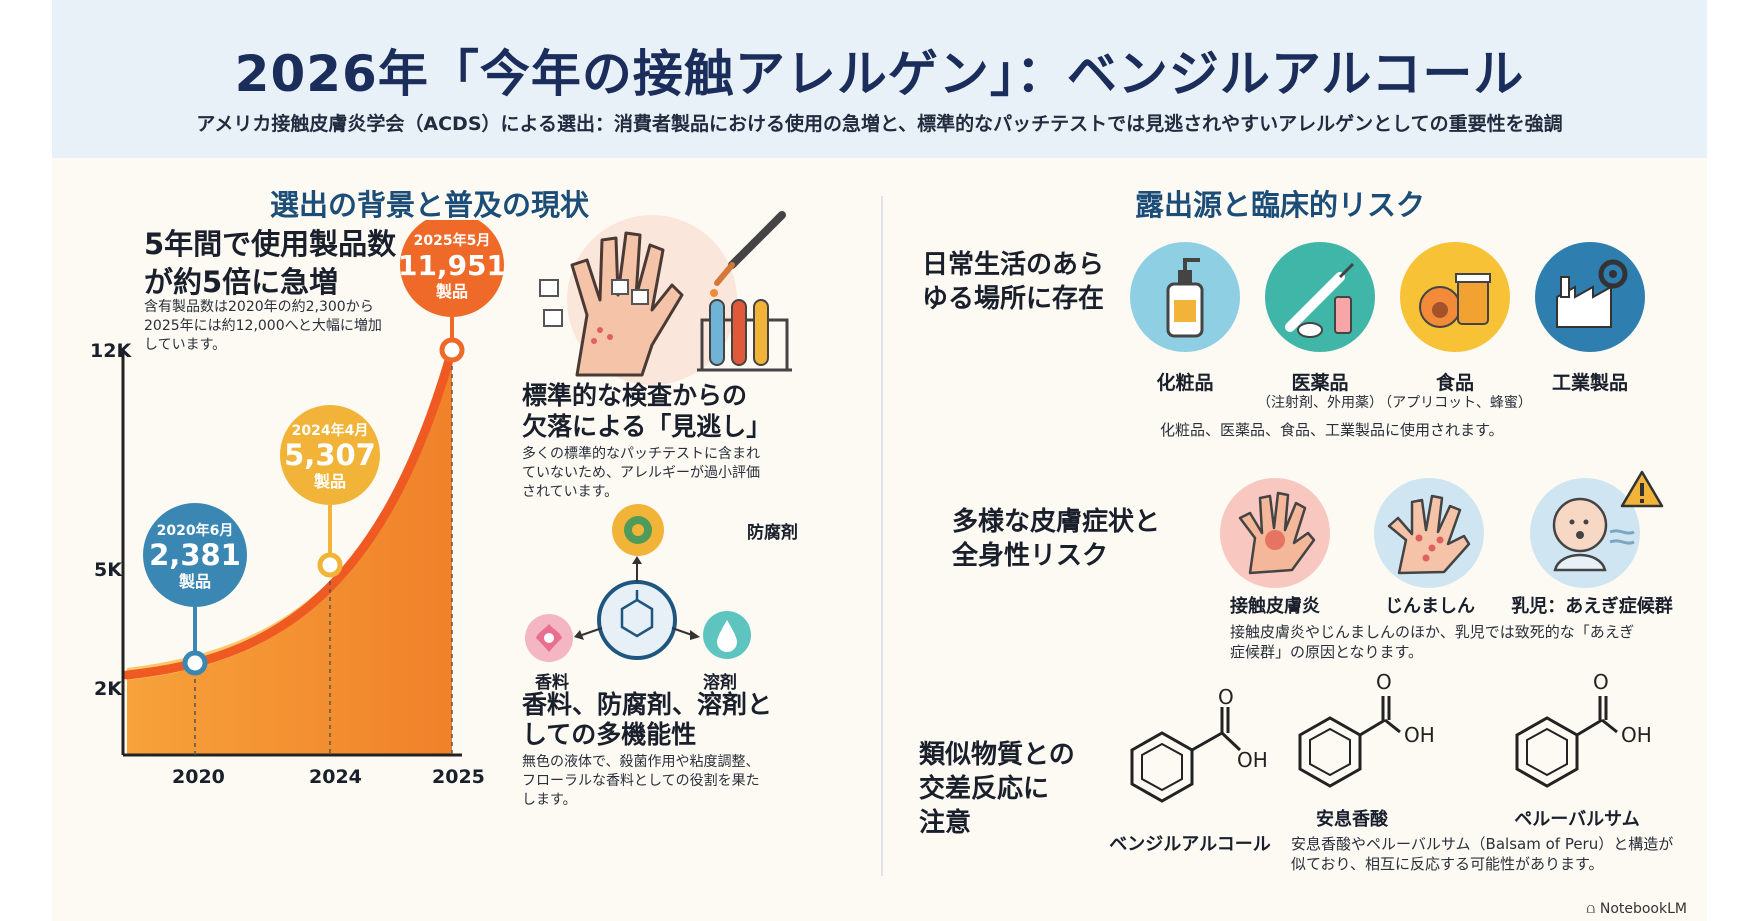 Image resolution: width=1759 pixels, height=921 pixels. I want to click on column-divider, so click(882, 536).